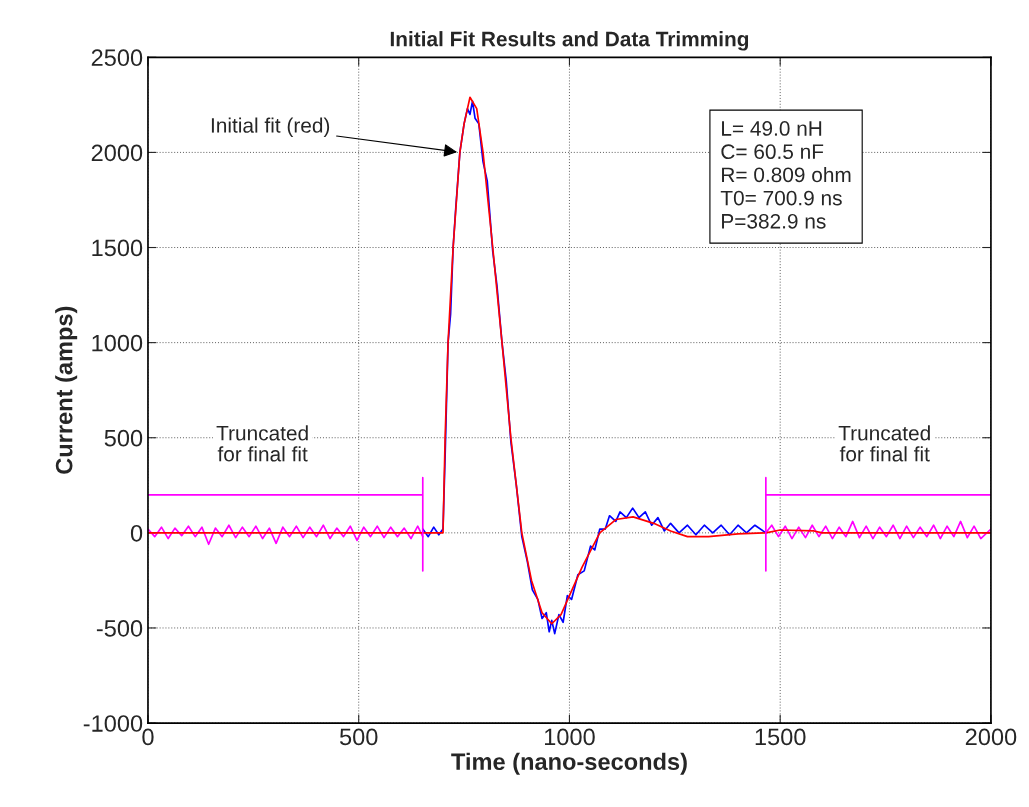  What do you see at coordinates (113, 723) in the screenshot?
I see `y-tick-label: -1000` at bounding box center [113, 723].